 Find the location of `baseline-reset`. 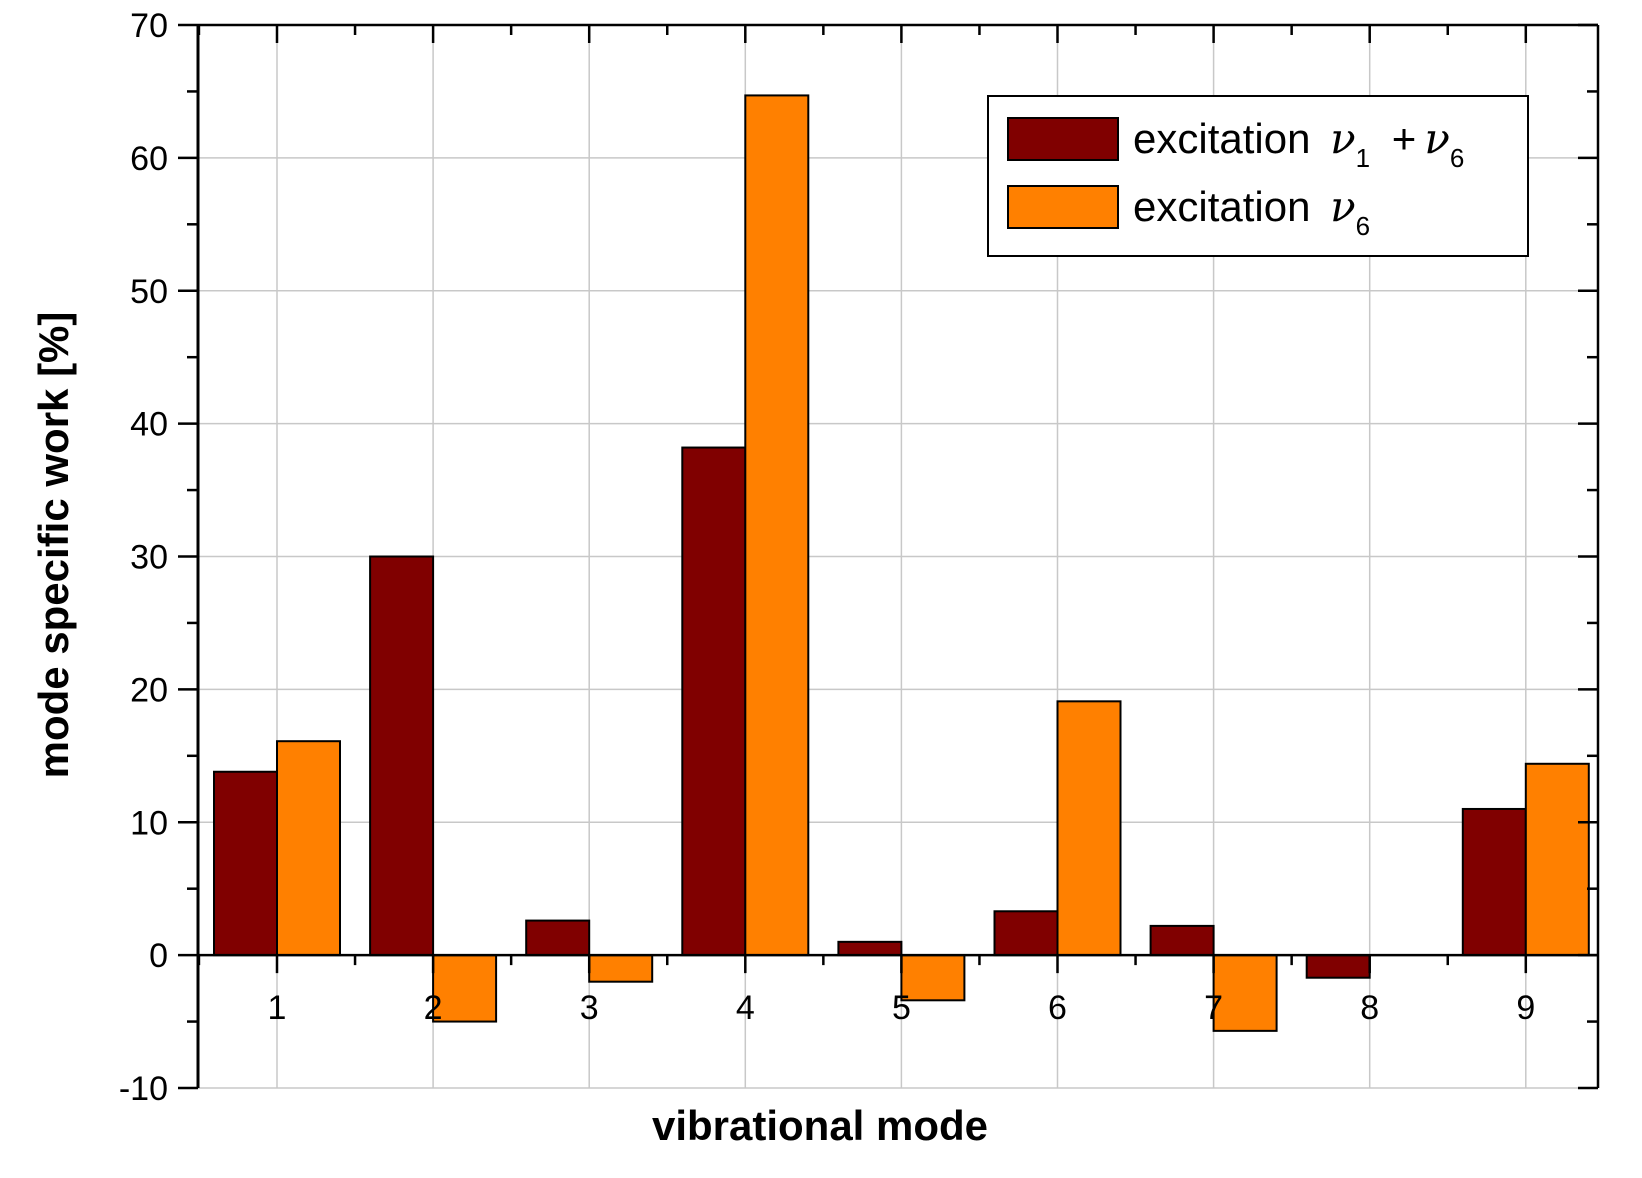

baseline-reset is located at coordinates (1376, 138).